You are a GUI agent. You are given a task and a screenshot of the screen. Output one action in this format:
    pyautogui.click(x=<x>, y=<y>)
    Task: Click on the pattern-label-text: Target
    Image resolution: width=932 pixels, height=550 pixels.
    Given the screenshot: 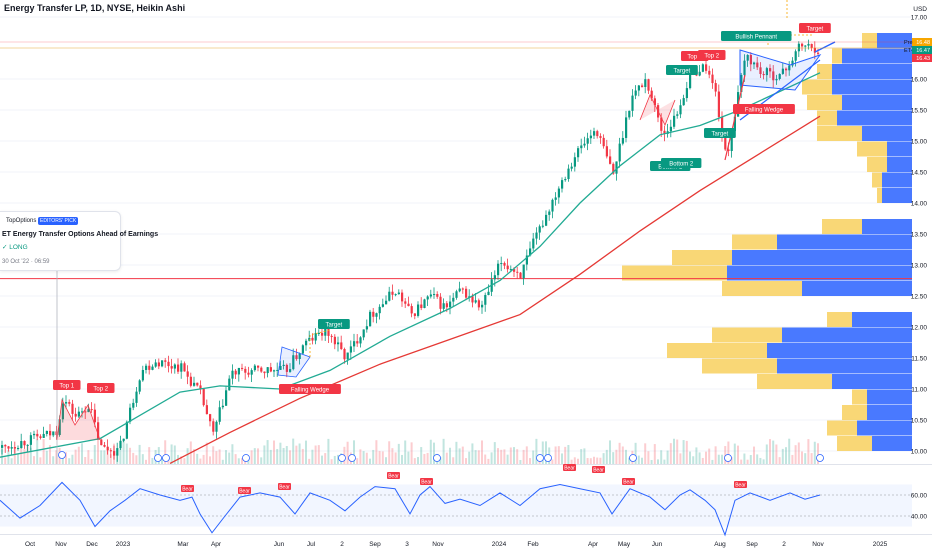 What is the action you would take?
    pyautogui.click(x=682, y=71)
    